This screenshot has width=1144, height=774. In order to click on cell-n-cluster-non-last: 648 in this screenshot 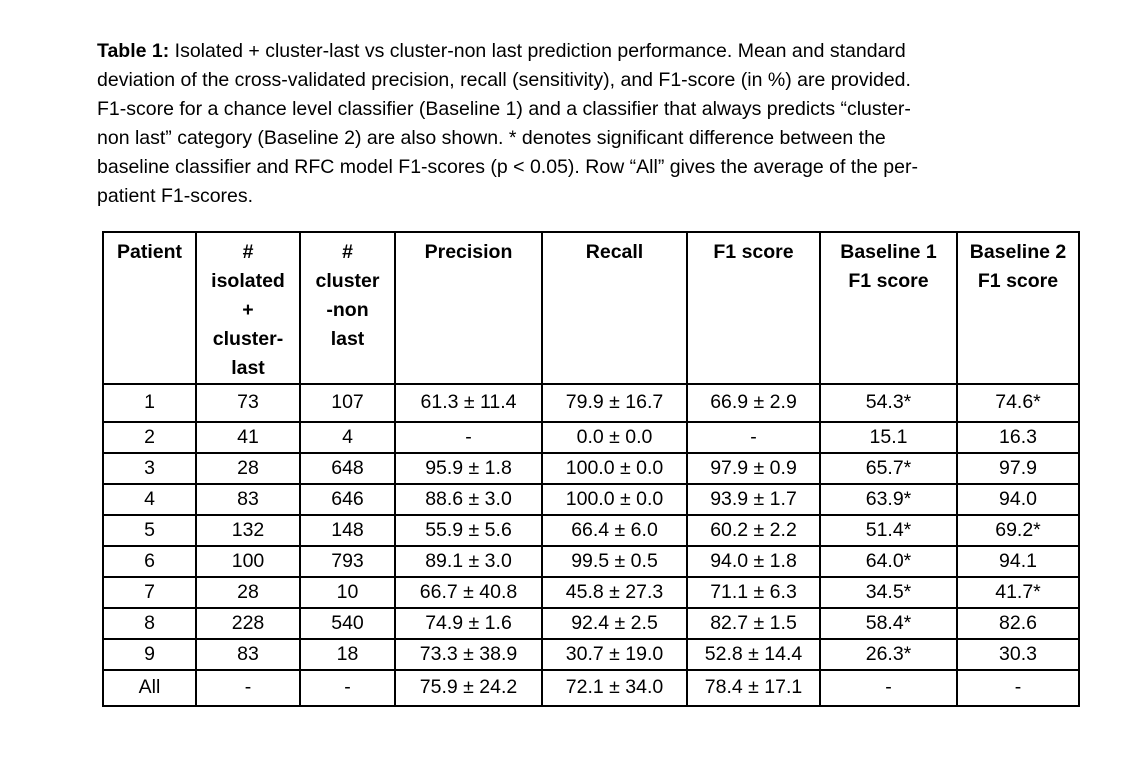, I will do `click(347, 468)`.